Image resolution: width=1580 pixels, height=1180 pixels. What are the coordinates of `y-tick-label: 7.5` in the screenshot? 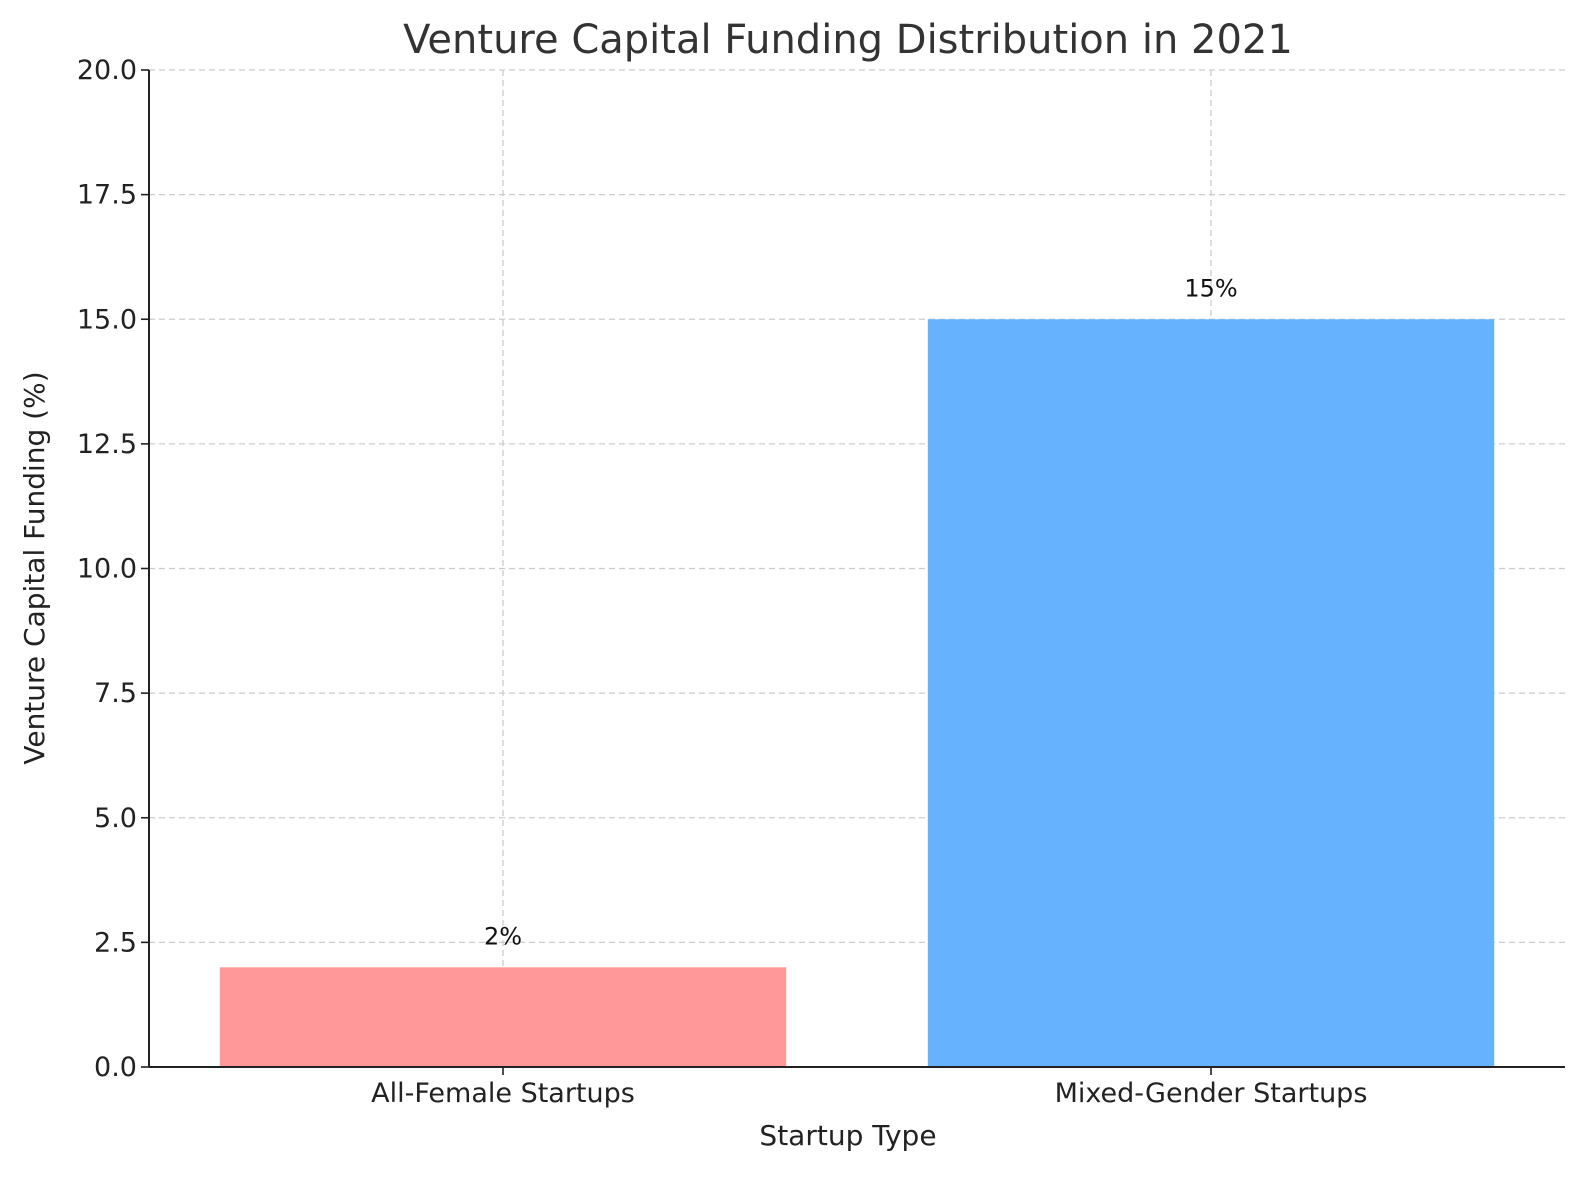 It's located at (115, 693).